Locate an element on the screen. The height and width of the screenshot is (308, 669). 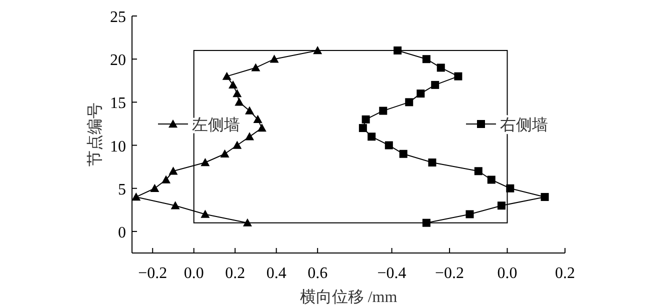
y-tick-label: 5 is located at coordinates (122, 189).